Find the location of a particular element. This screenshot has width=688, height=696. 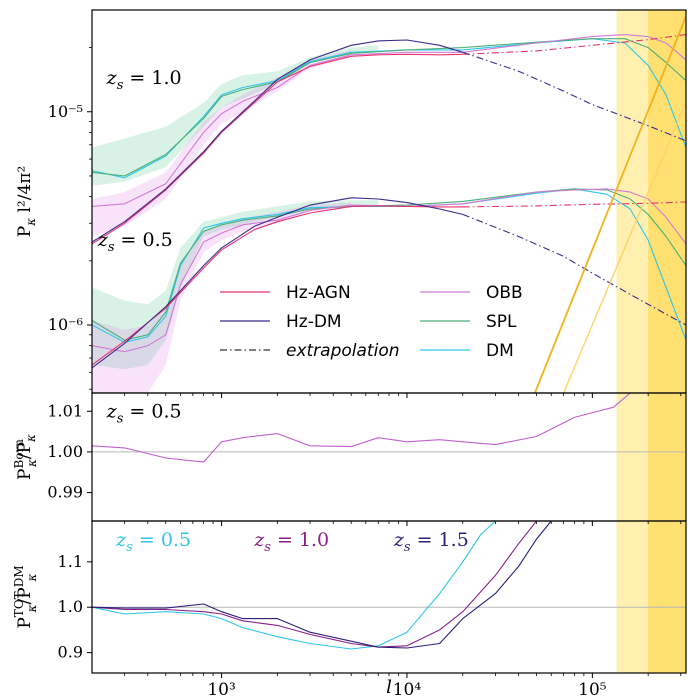

legend-label: SPL is located at coordinates (501, 322).